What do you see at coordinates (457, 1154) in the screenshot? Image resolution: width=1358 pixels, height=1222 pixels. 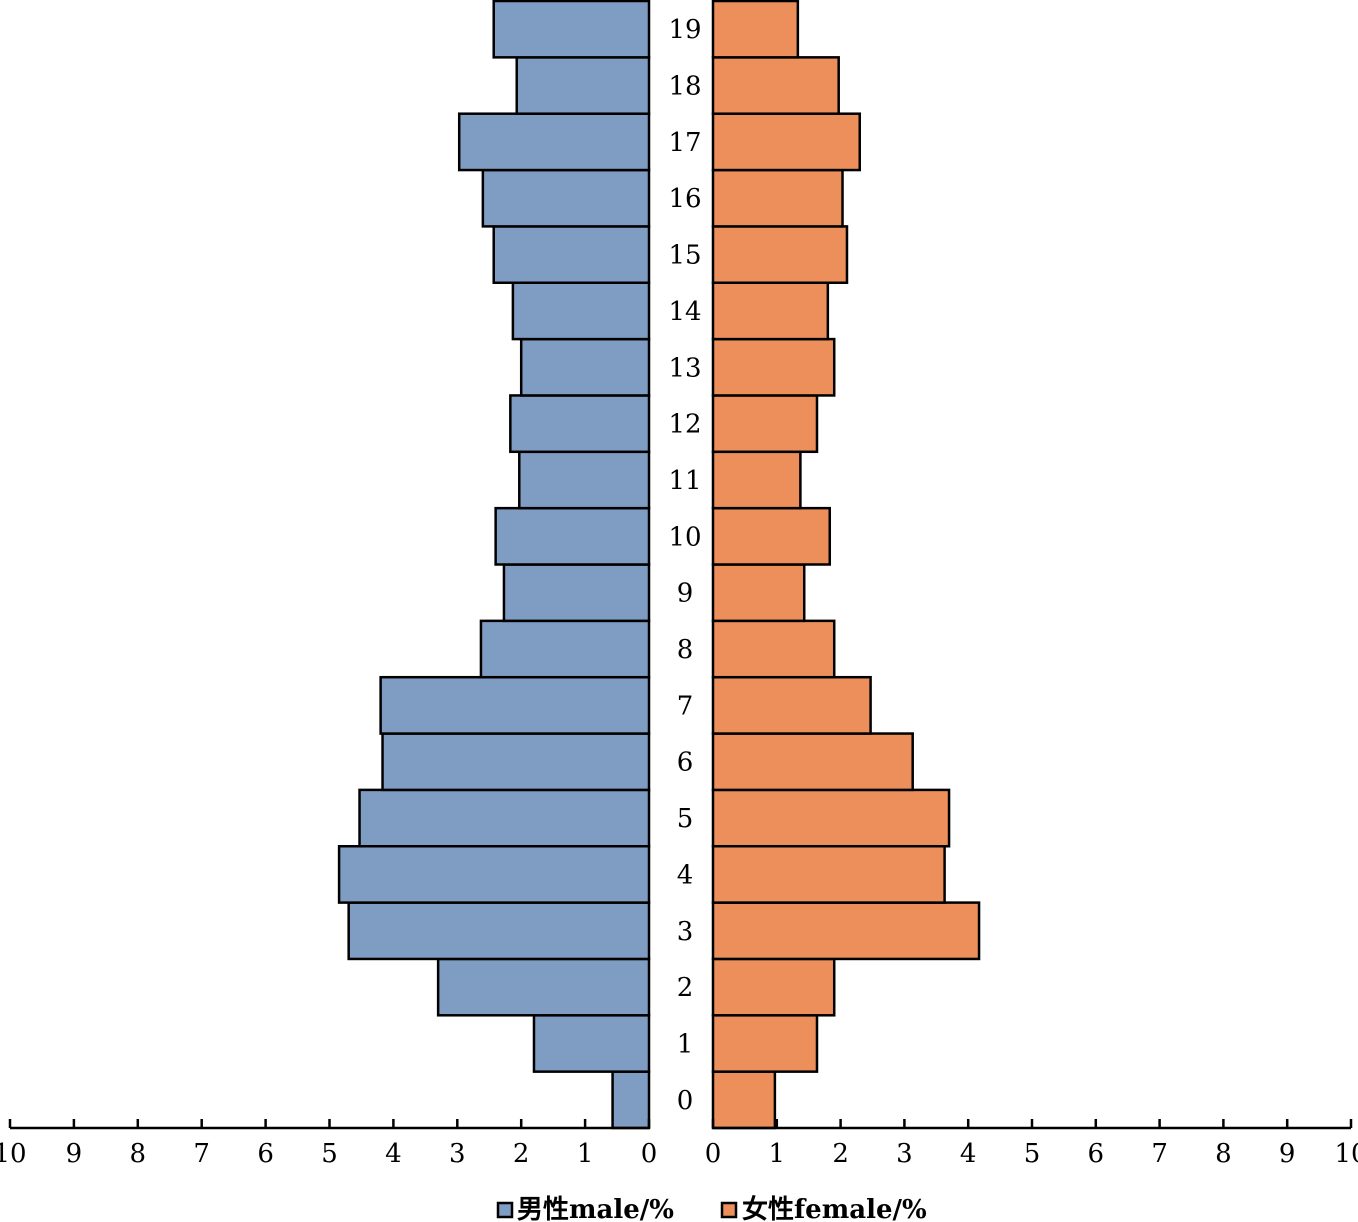 I see `x-tick-label-male-3: 3` at bounding box center [457, 1154].